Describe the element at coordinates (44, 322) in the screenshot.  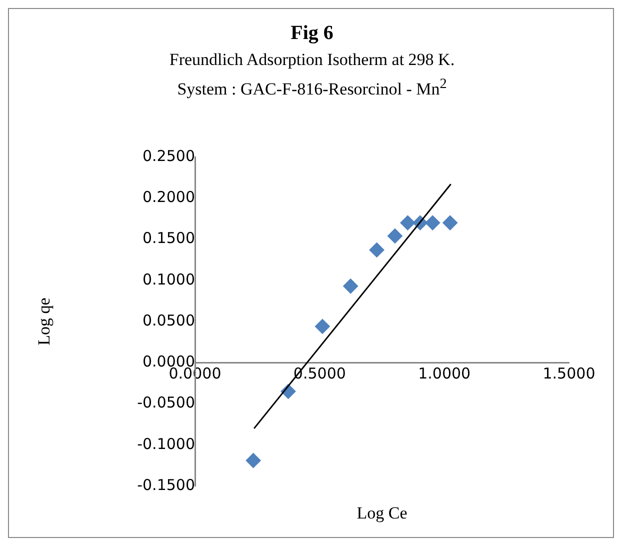
I see `y-axis-title: Log qe` at that location.